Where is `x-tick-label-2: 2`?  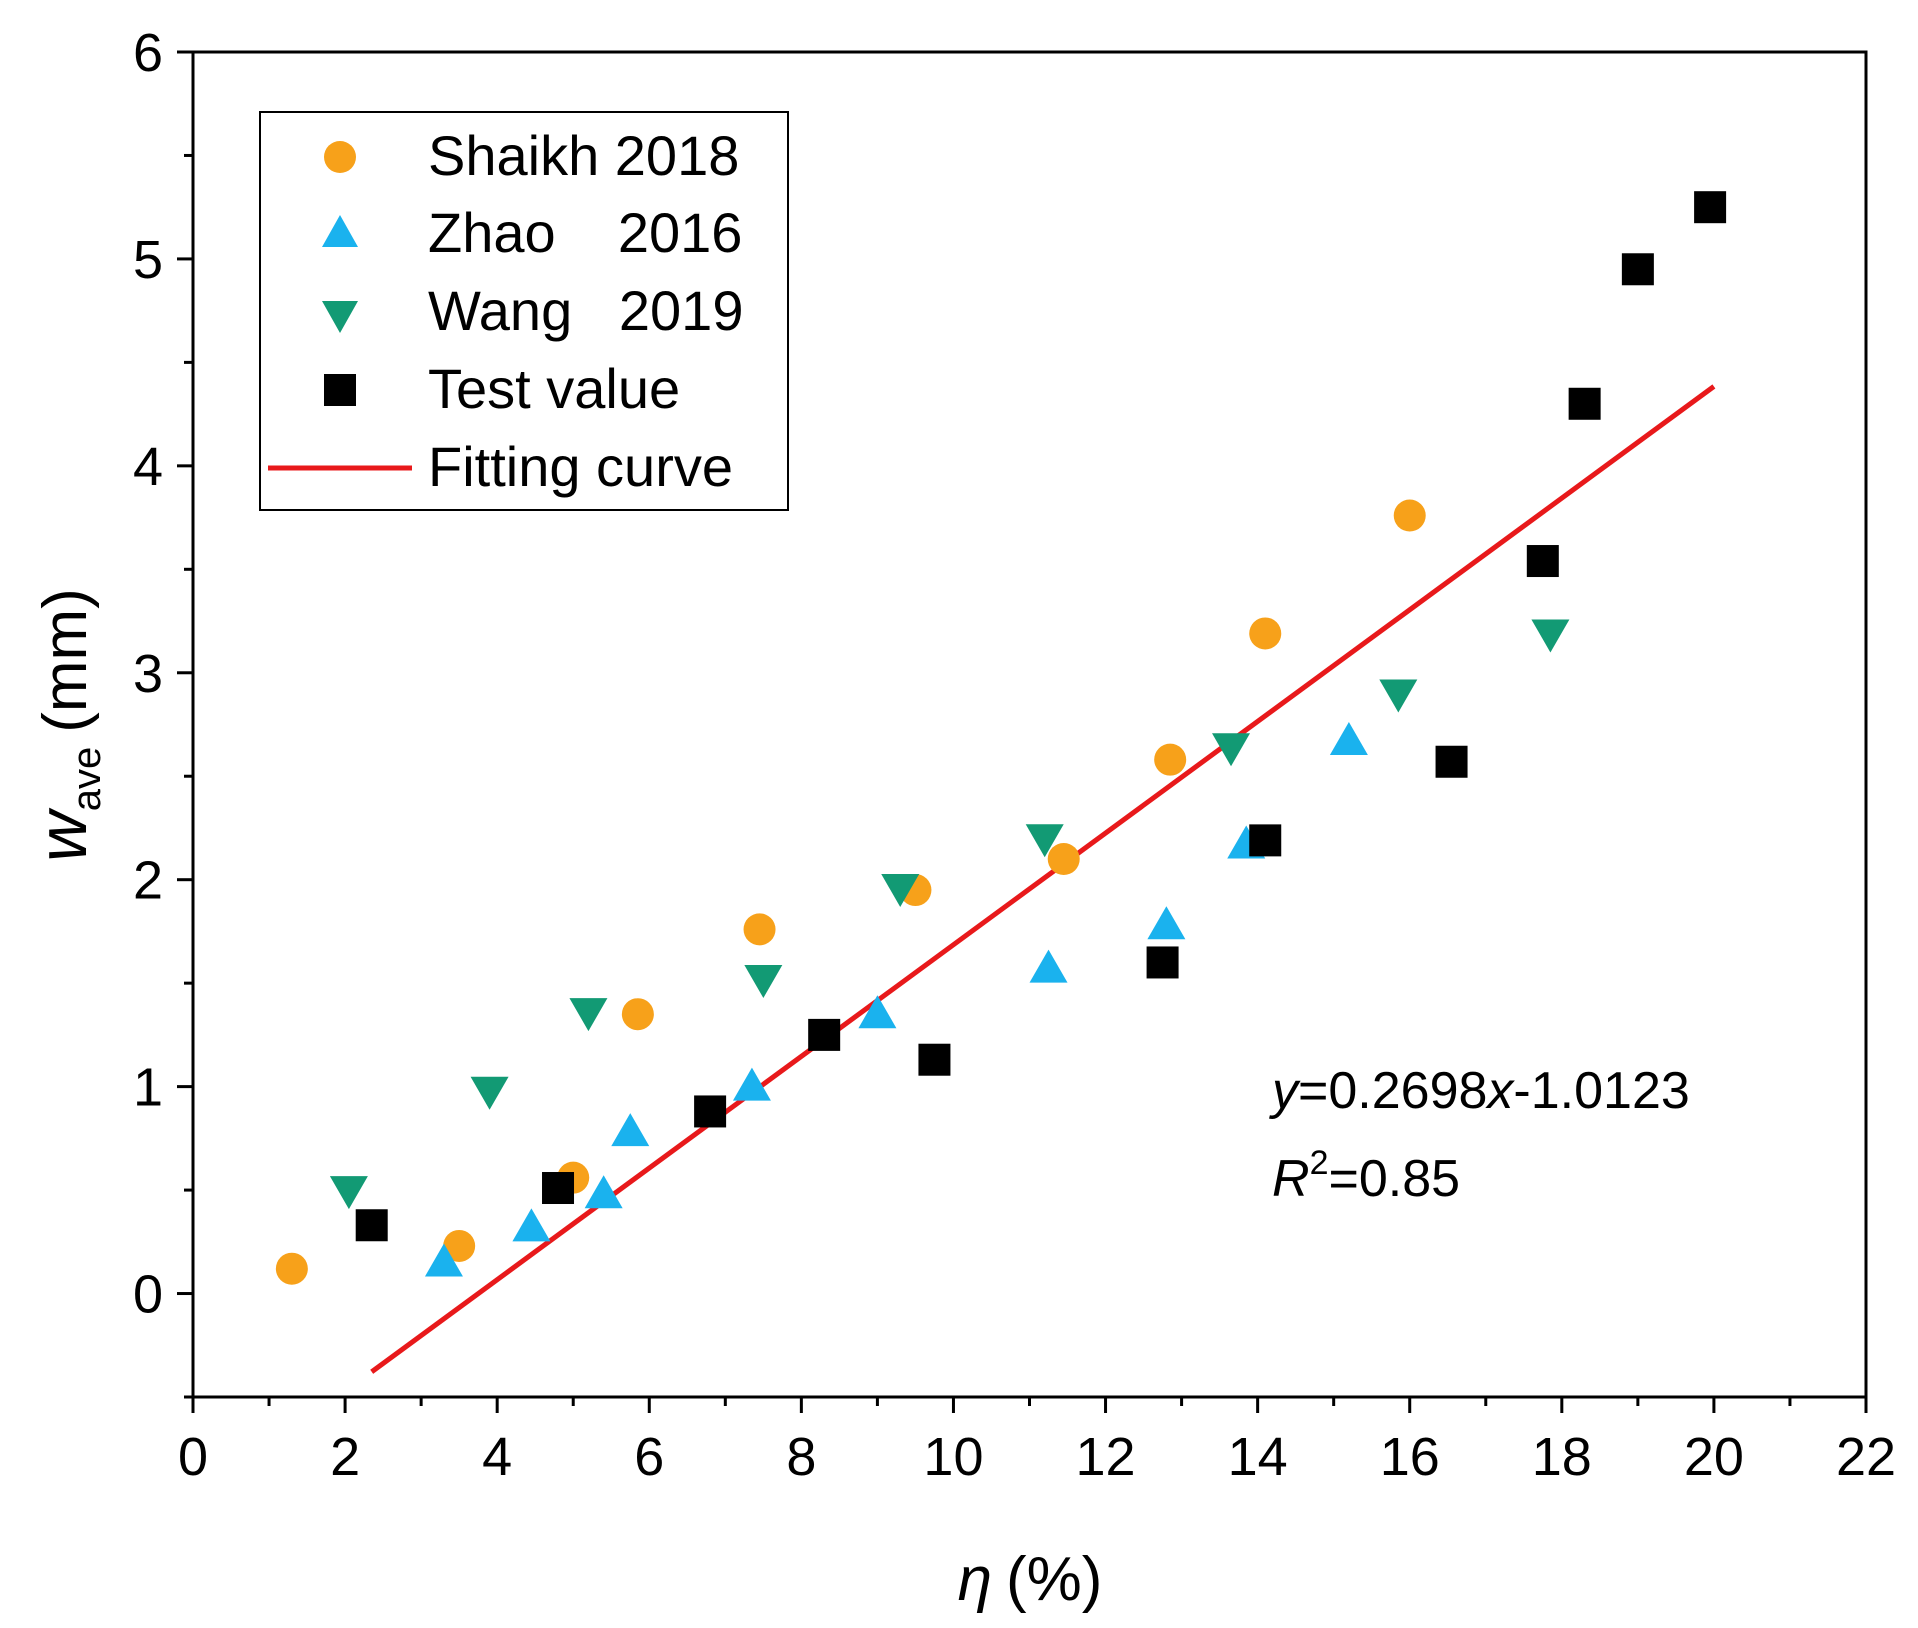
x-tick-label-2: 2 is located at coordinates (345, 1457).